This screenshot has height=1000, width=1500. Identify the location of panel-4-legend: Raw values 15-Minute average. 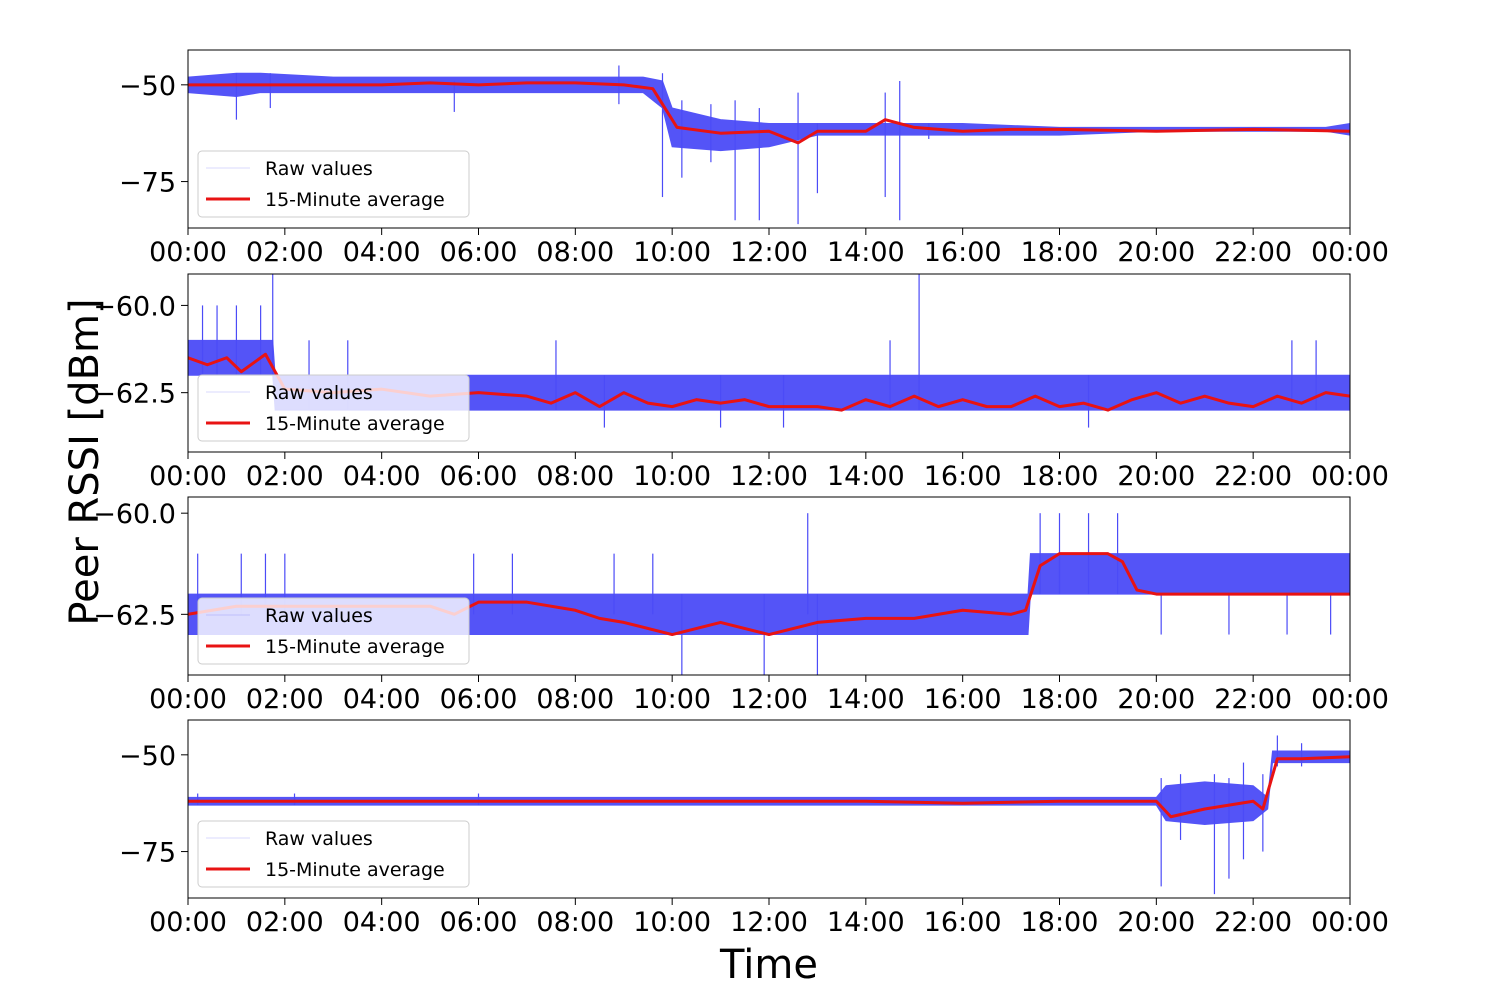
(333, 854).